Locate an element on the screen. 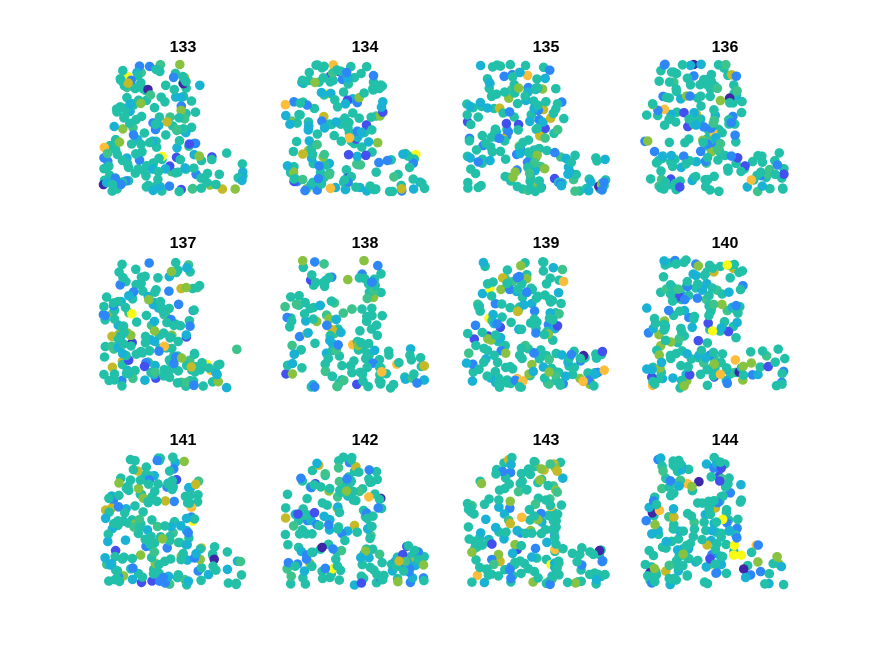 This screenshot has width=876, height=657. panel-title: 133 is located at coordinates (183, 47).